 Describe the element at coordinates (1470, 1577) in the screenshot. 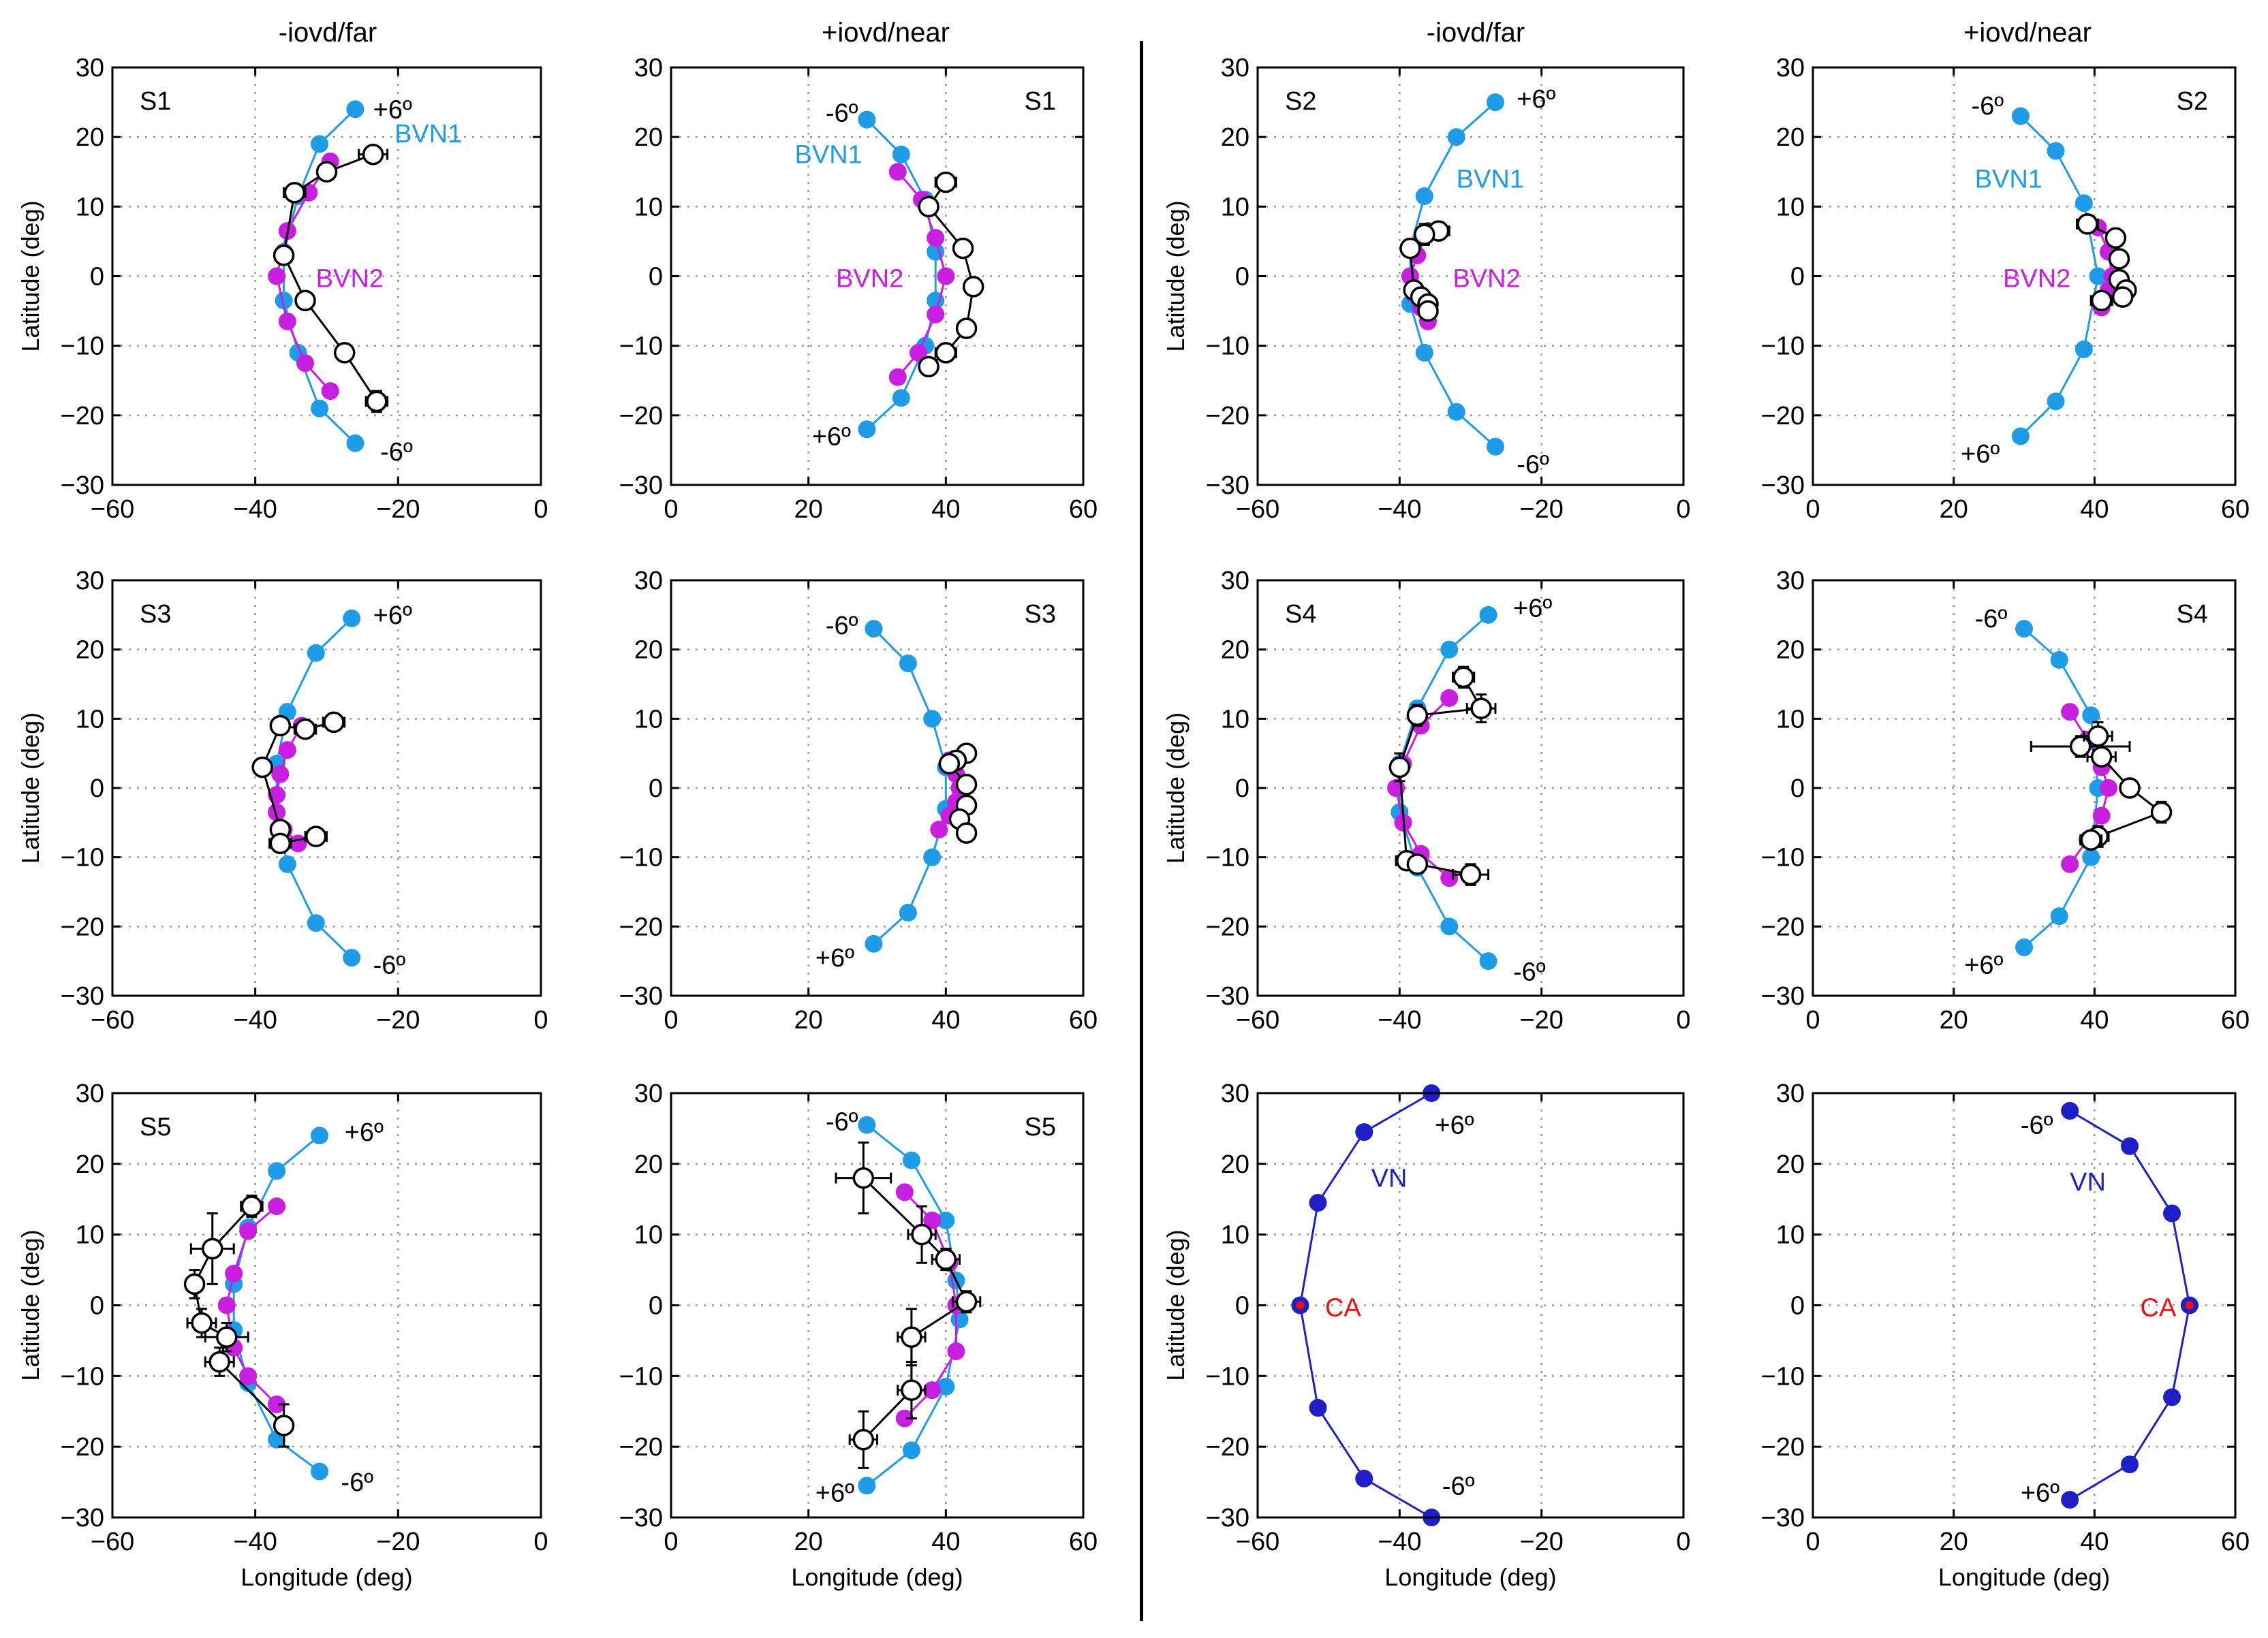

I see `x-axis-label: Longitude (deg)` at that location.